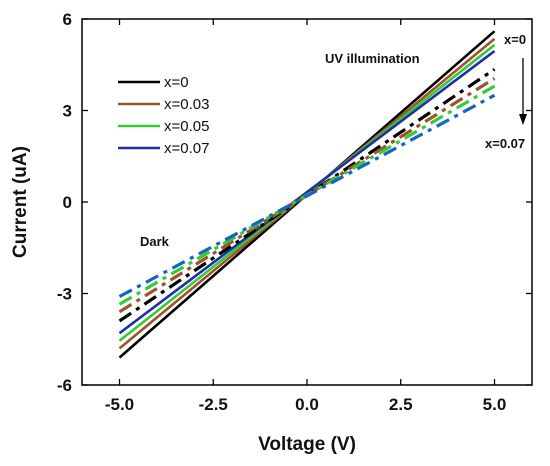 The width and height of the screenshot is (550, 466). I want to click on trend-arrow-head, so click(523, 119).